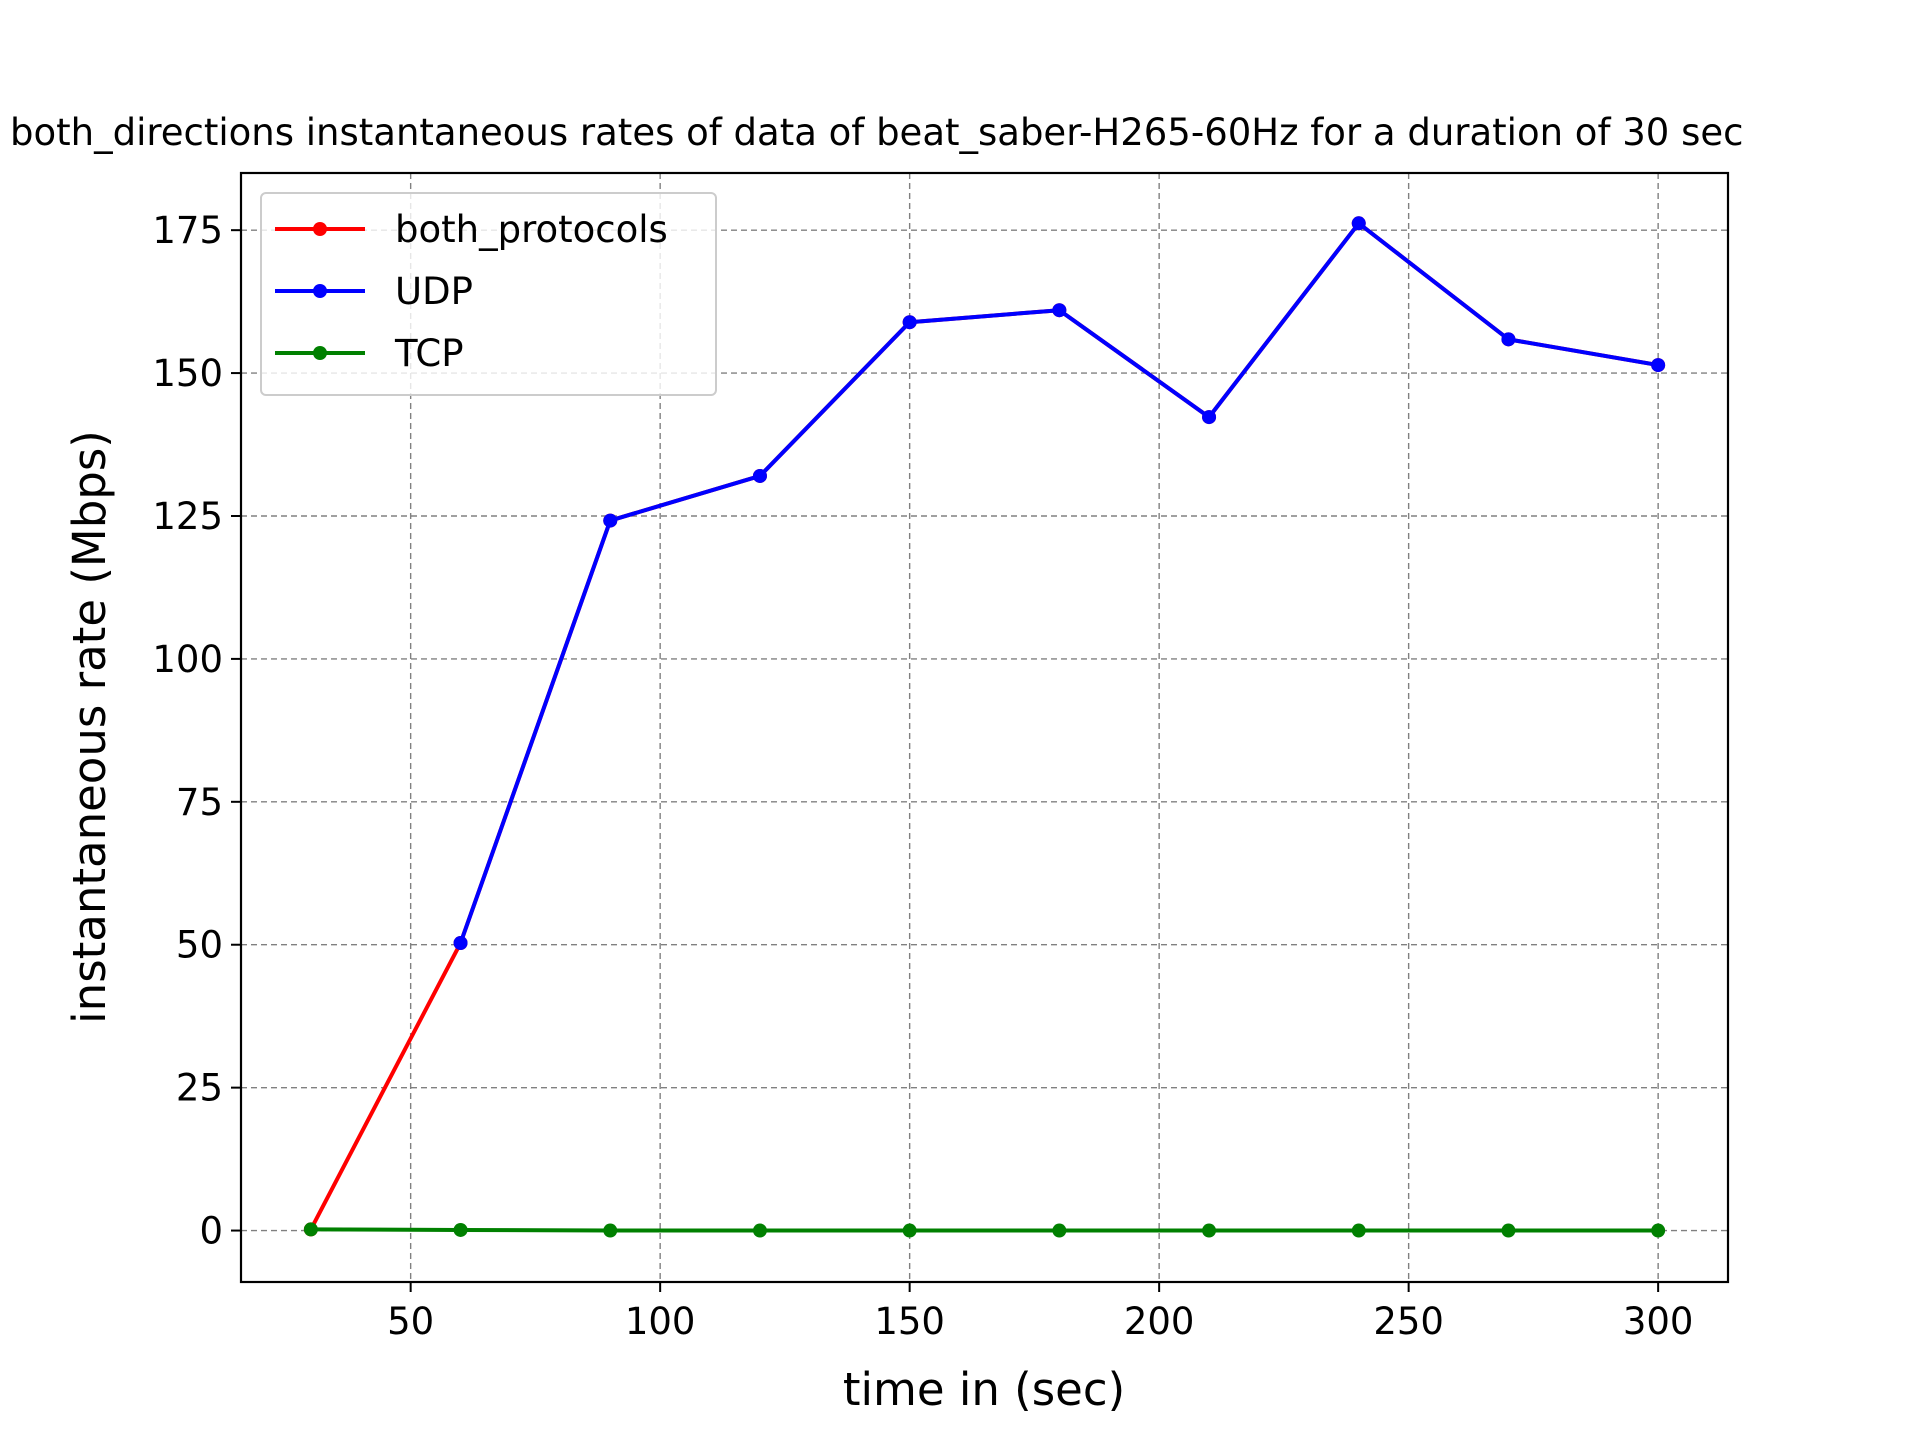 This screenshot has width=1920, height=1440. What do you see at coordinates (211, 1231) in the screenshot?
I see `y-tick-label: 0` at bounding box center [211, 1231].